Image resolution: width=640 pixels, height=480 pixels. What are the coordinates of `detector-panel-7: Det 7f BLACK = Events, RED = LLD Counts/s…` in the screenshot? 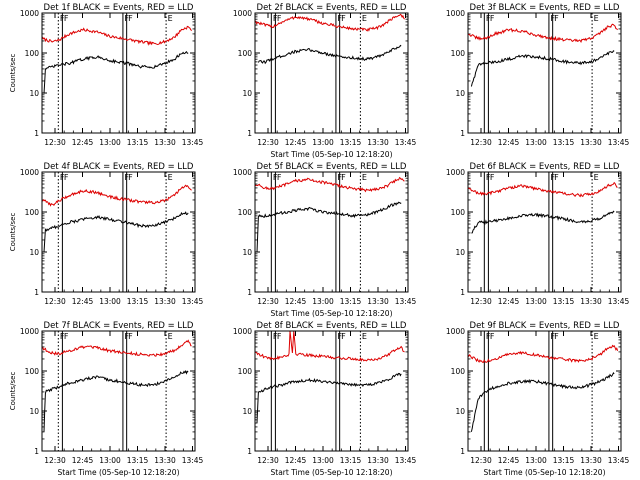 It's located at (106, 399).